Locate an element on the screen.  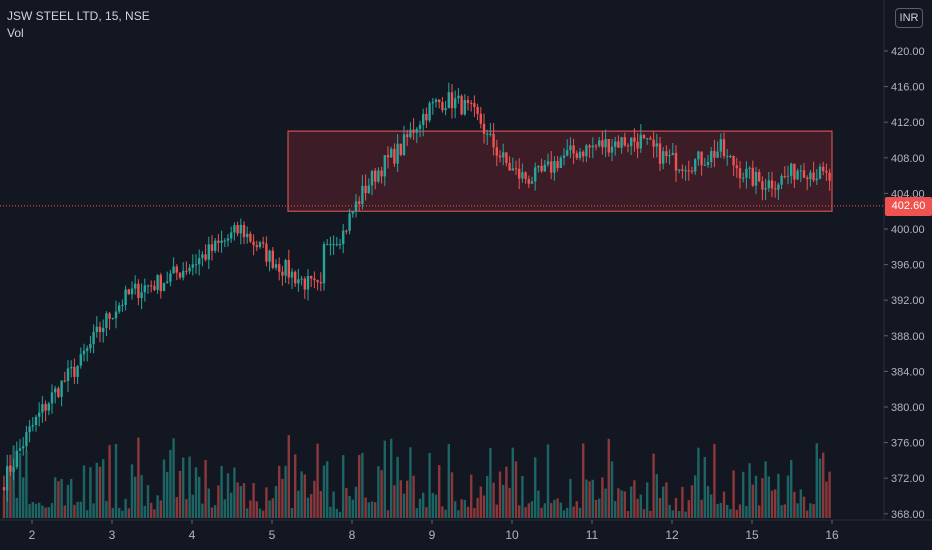
time-tick-label: 8 is located at coordinates (352, 535).